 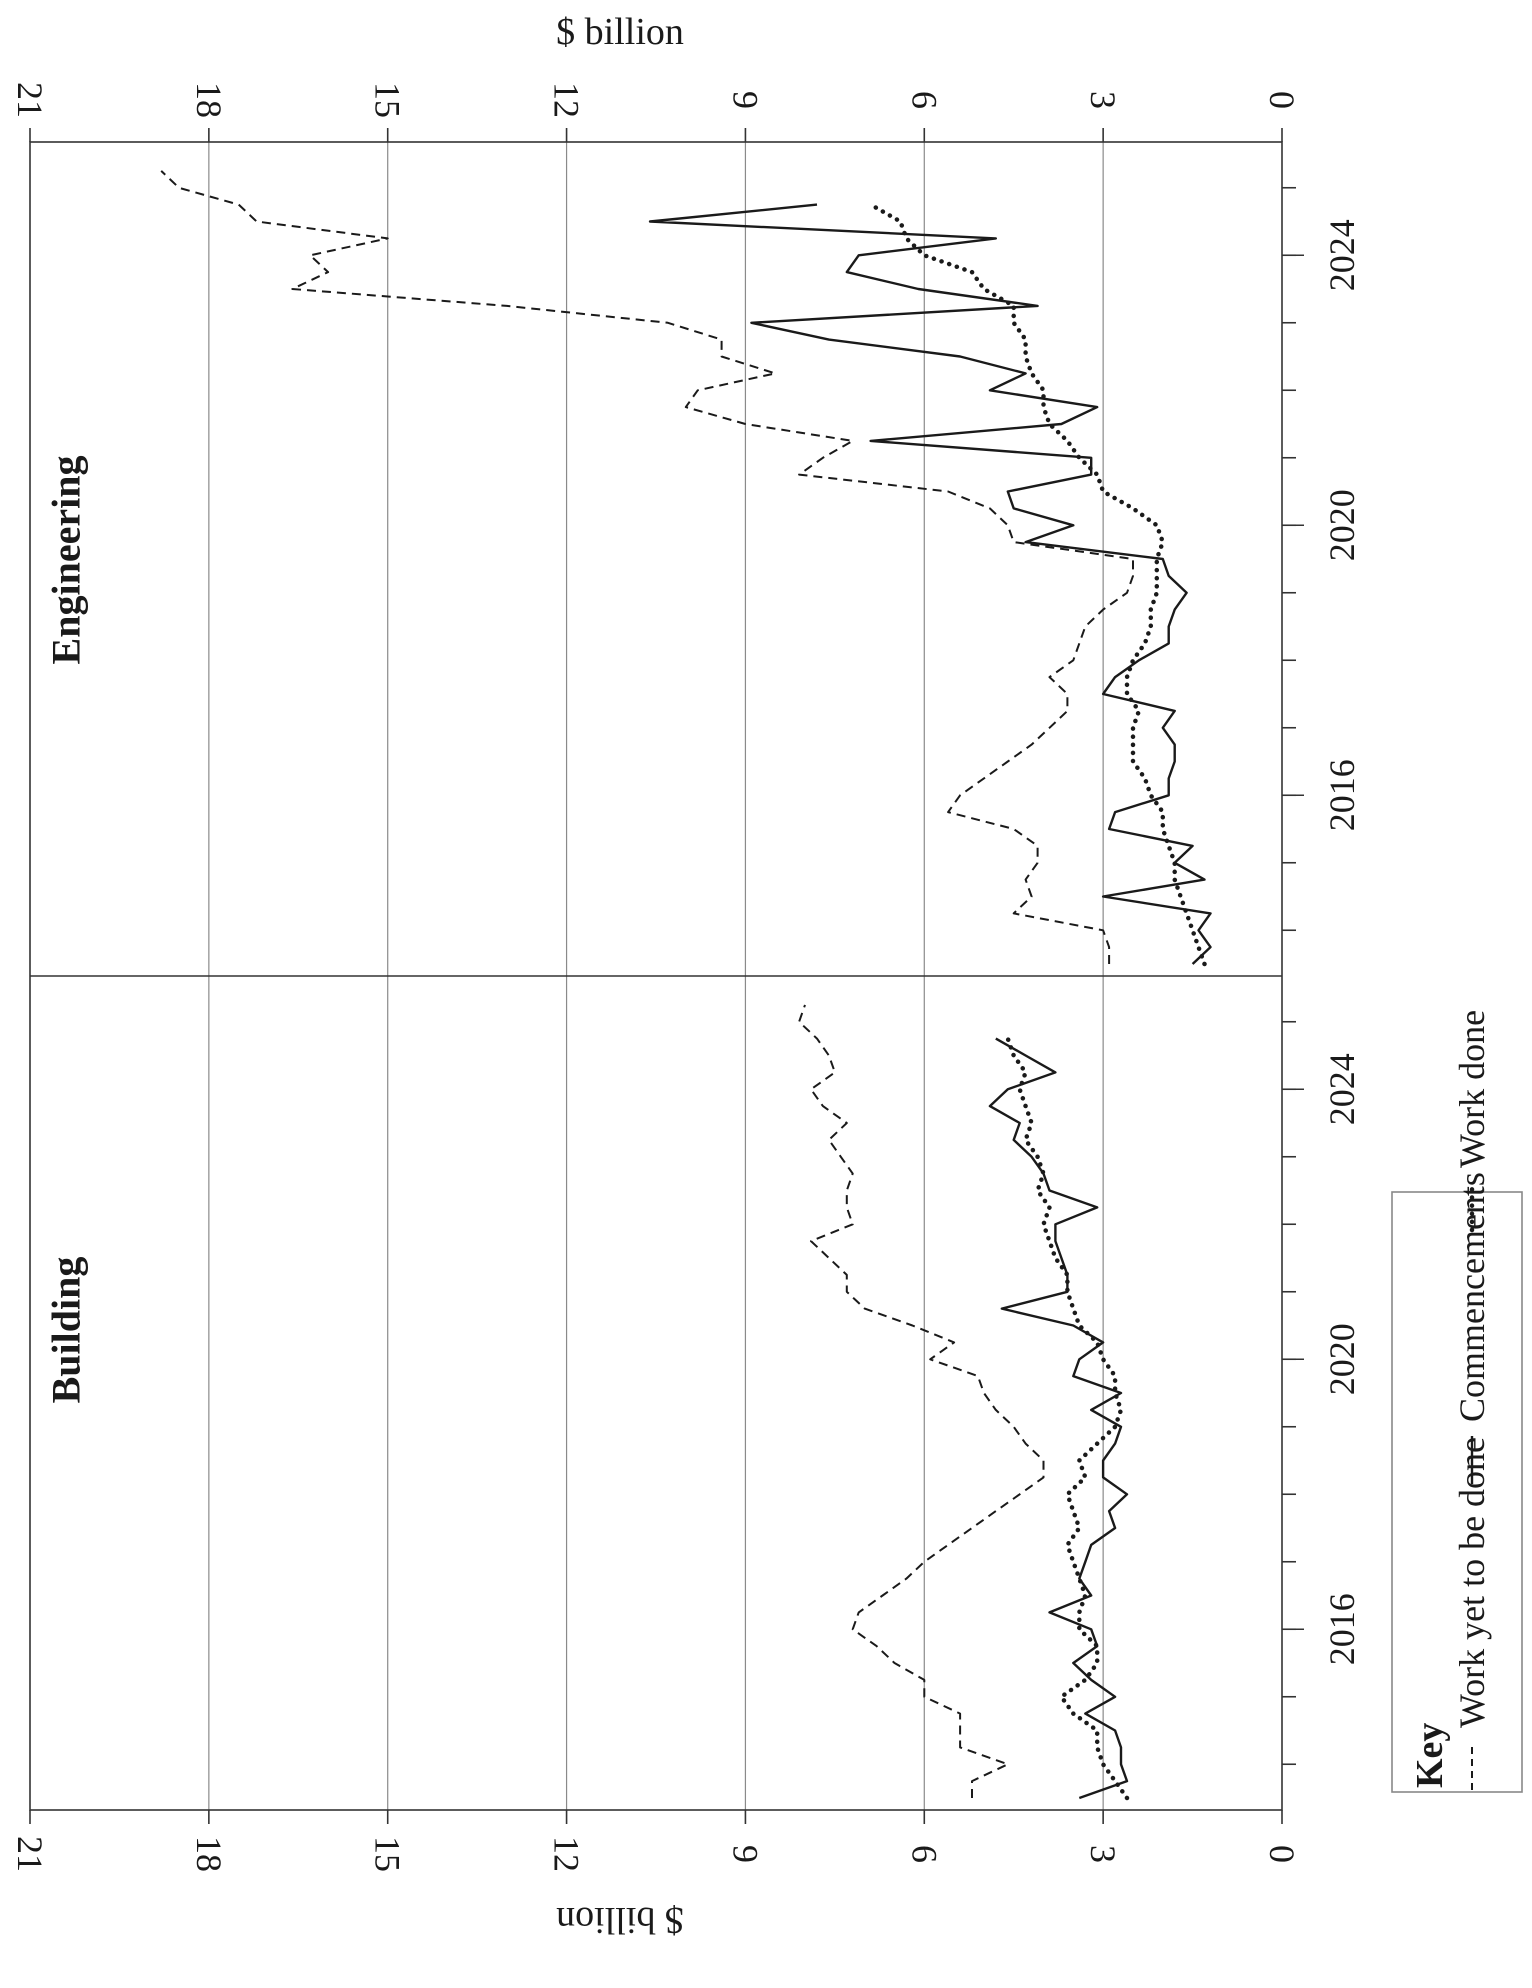 What do you see at coordinates (30, 100) in the screenshot?
I see `value-tick-label-top: 21` at bounding box center [30, 100].